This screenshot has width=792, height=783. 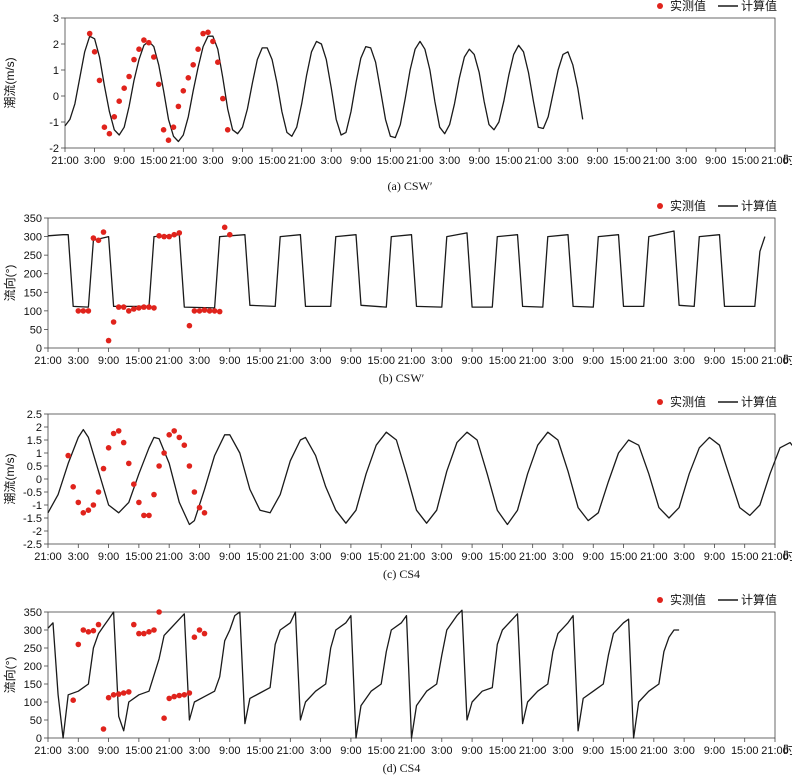 I want to click on y-tick-label: 300, so click(x=33, y=631).